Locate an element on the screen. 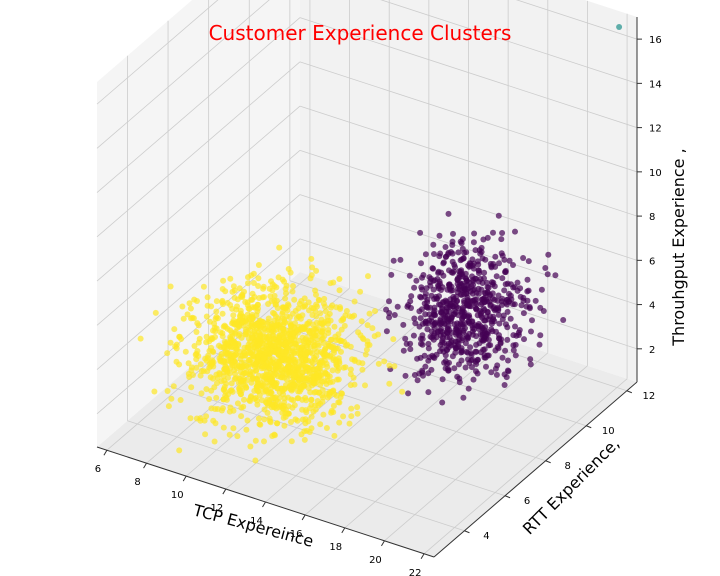 The width and height of the screenshot is (720, 576). z-gridline is located at coordinates (468, 249).